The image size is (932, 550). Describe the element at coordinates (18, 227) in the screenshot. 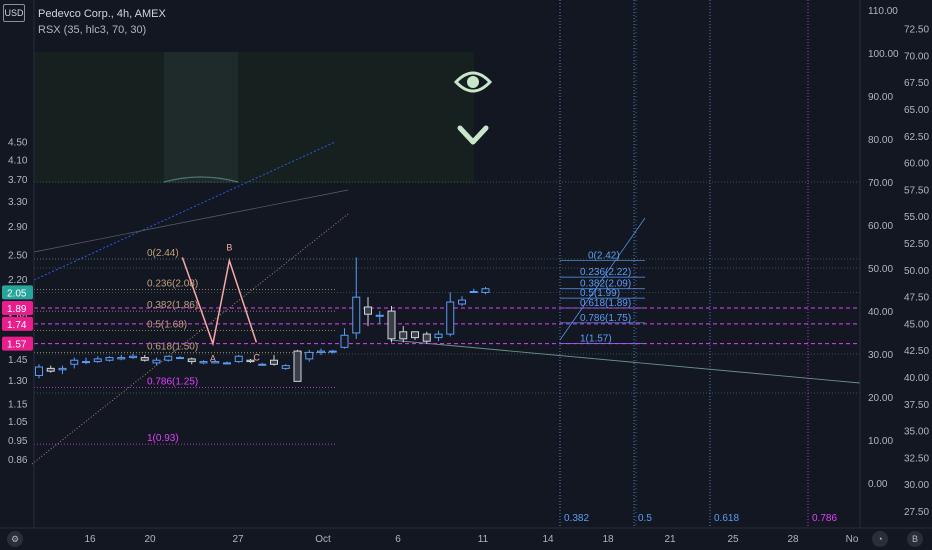

I see `left-axis-tick-label: 2.90` at that location.